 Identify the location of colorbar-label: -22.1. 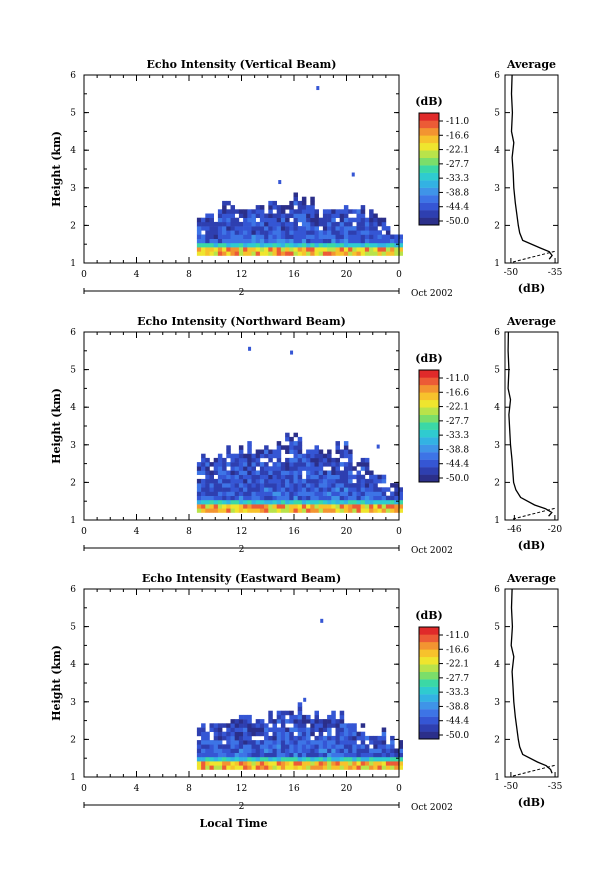
(457, 408).